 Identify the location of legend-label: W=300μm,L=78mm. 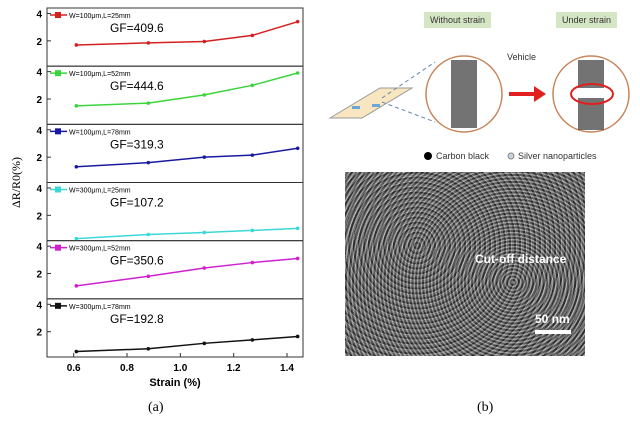
(100, 307).